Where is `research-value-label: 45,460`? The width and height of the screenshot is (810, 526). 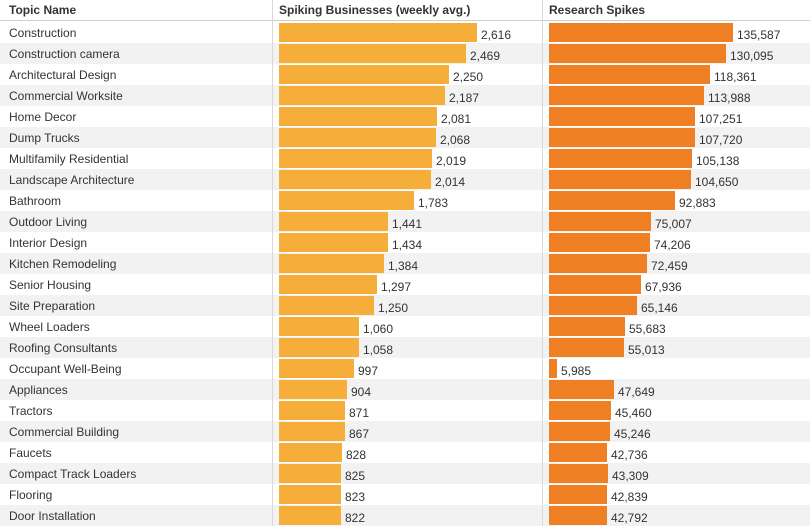
research-value-label: 45,460 is located at coordinates (633, 413).